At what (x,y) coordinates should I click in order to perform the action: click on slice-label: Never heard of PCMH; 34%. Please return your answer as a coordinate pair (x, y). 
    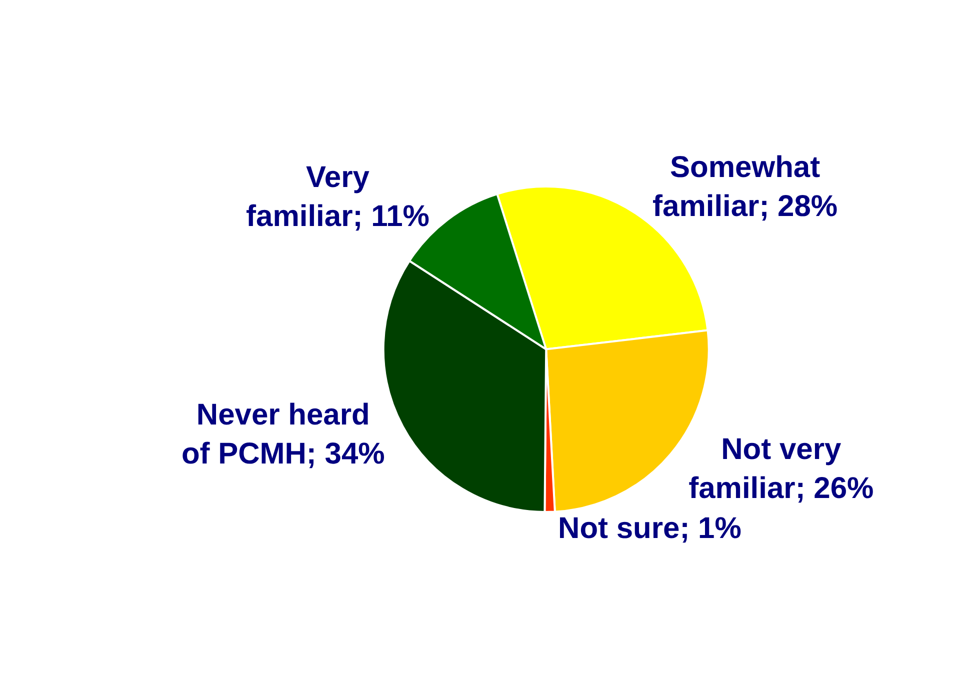
    Looking at the image, I should click on (283, 434).